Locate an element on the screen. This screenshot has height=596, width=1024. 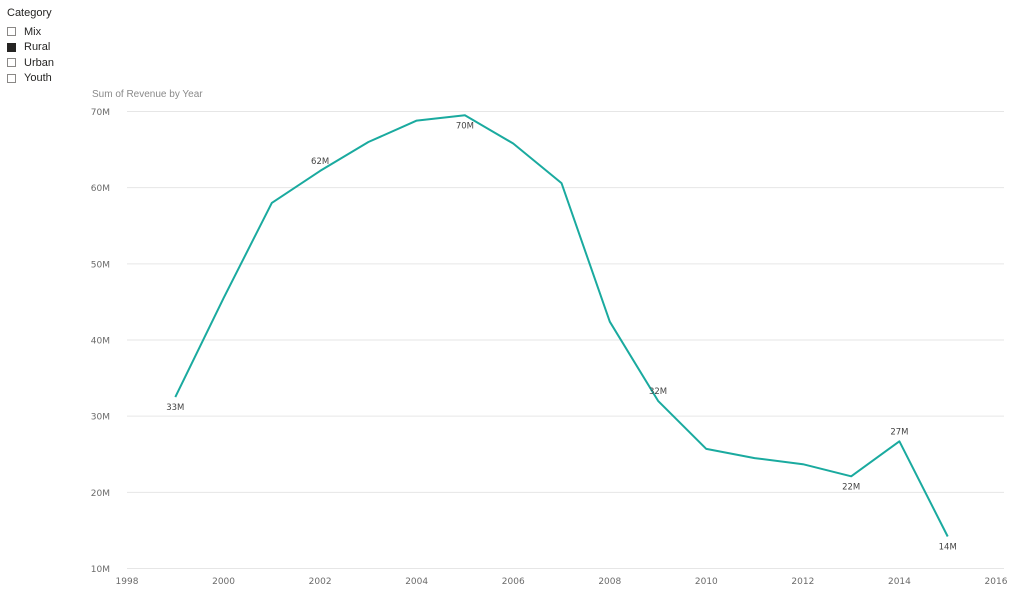
y-tick-label: 60M is located at coordinates (100, 189).